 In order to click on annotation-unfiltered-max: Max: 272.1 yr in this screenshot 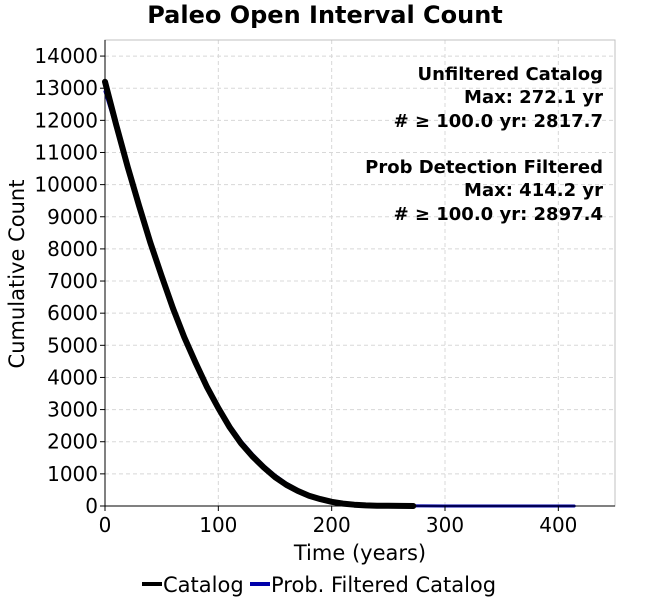, I will do `click(533, 97)`.